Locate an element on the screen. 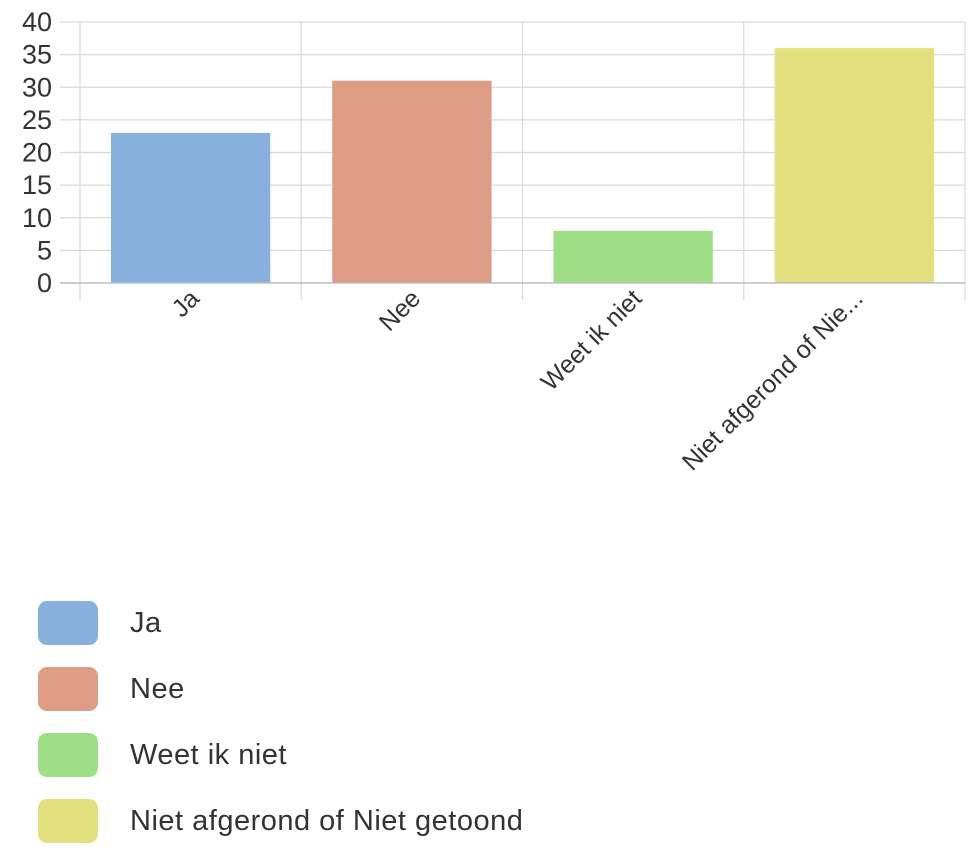  y-tick-label: 15 is located at coordinates (37, 185).